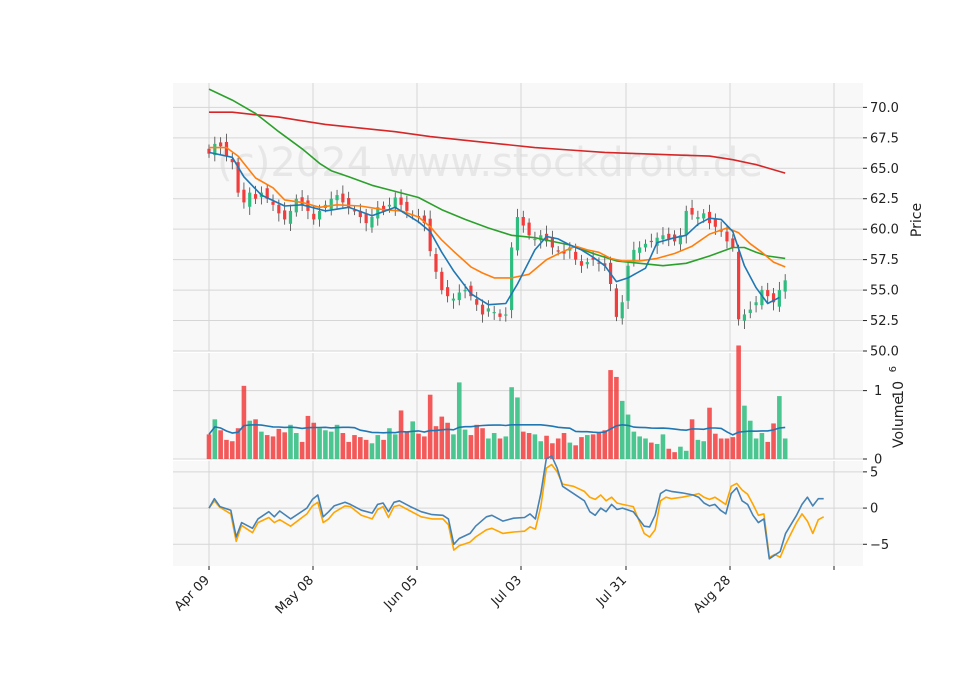 This screenshot has width=960, height=694. What do you see at coordinates (878, 391) in the screenshot?
I see `volume-tick-label: 1` at bounding box center [878, 391].